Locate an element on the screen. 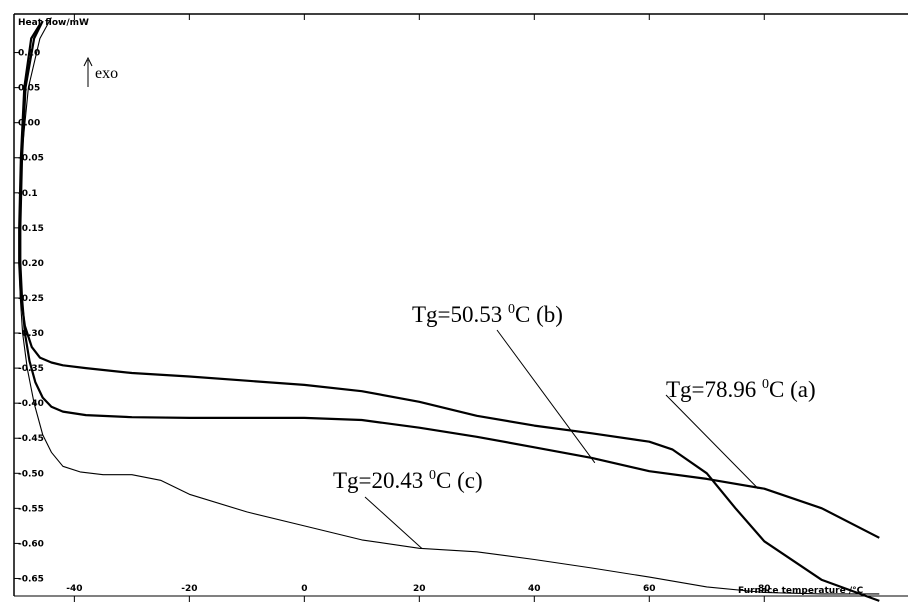 This screenshot has height=607, width=918. x-tick-label: -40 is located at coordinates (74, 589).